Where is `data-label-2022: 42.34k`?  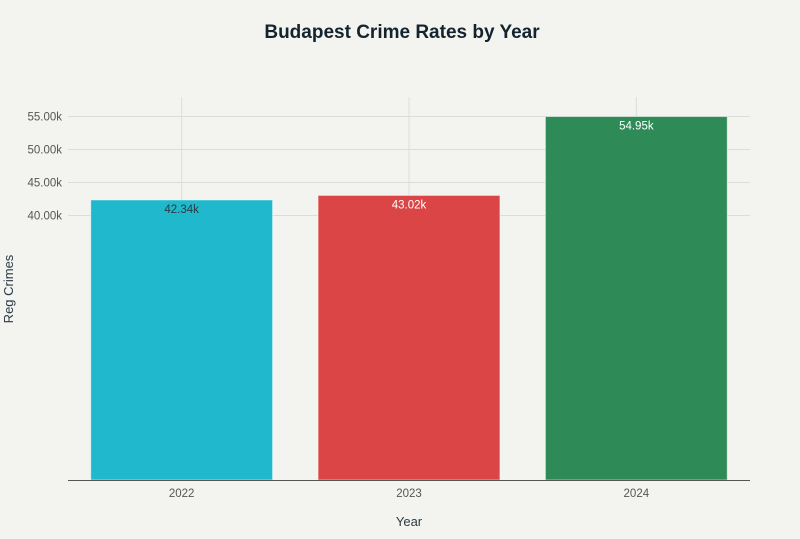
data-label-2022: 42.34k is located at coordinates (181, 210).